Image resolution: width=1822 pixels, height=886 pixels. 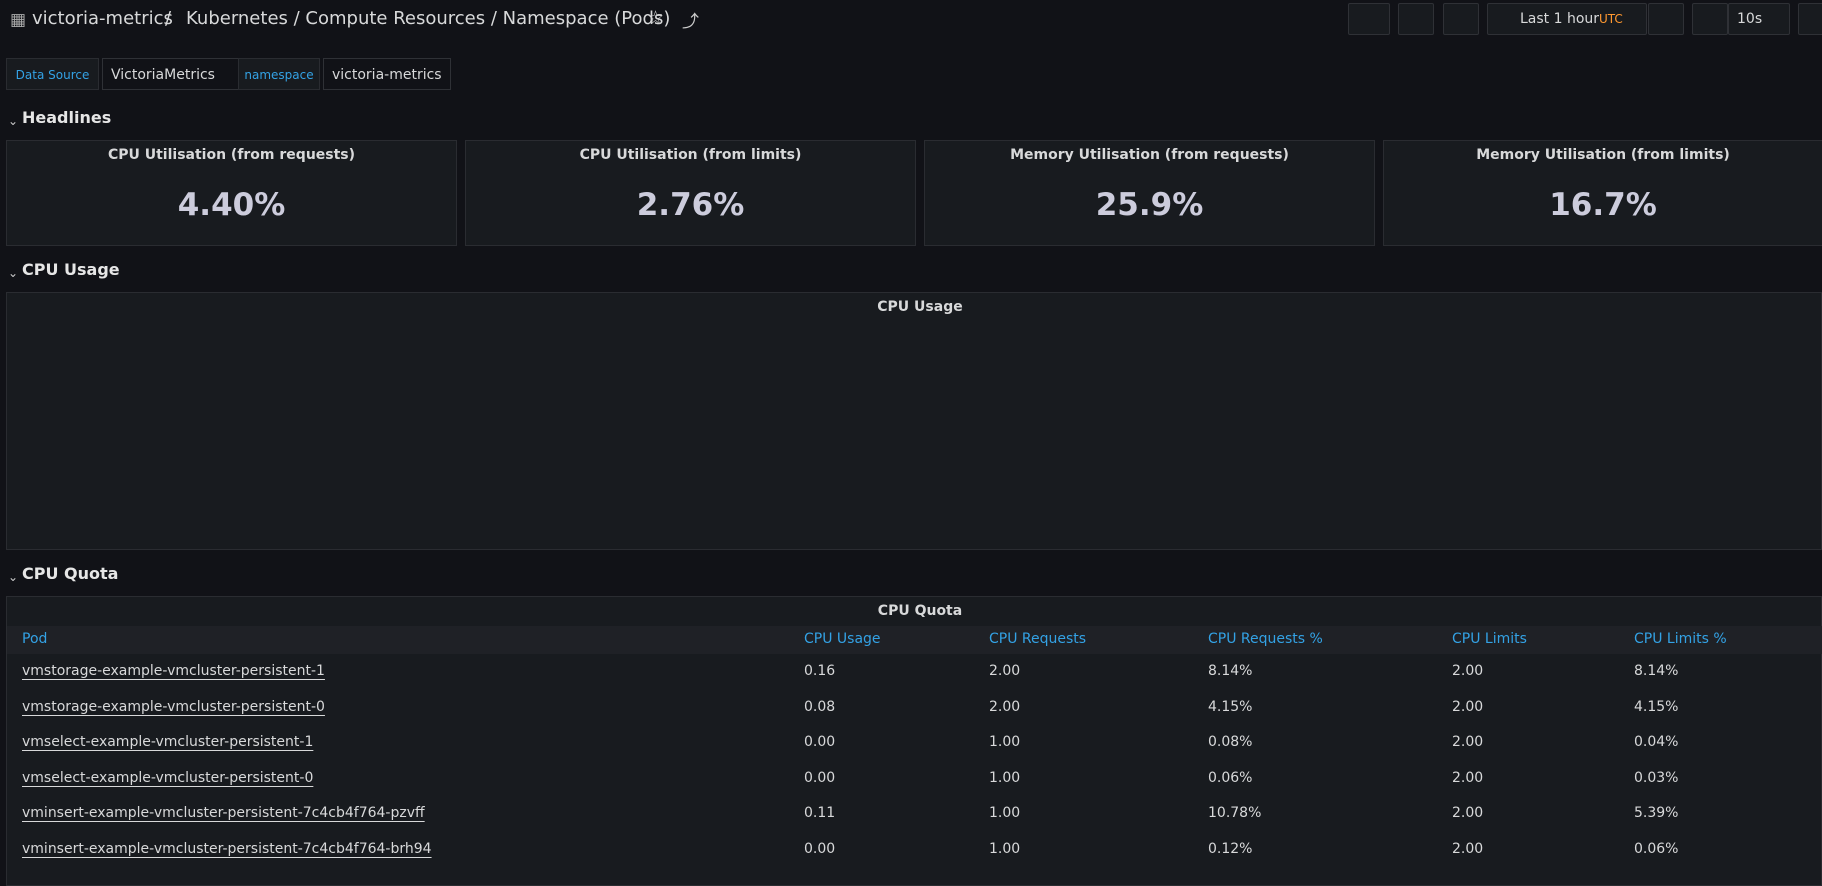 What do you see at coordinates (1461, 19) in the screenshot?
I see `settings` at bounding box center [1461, 19].